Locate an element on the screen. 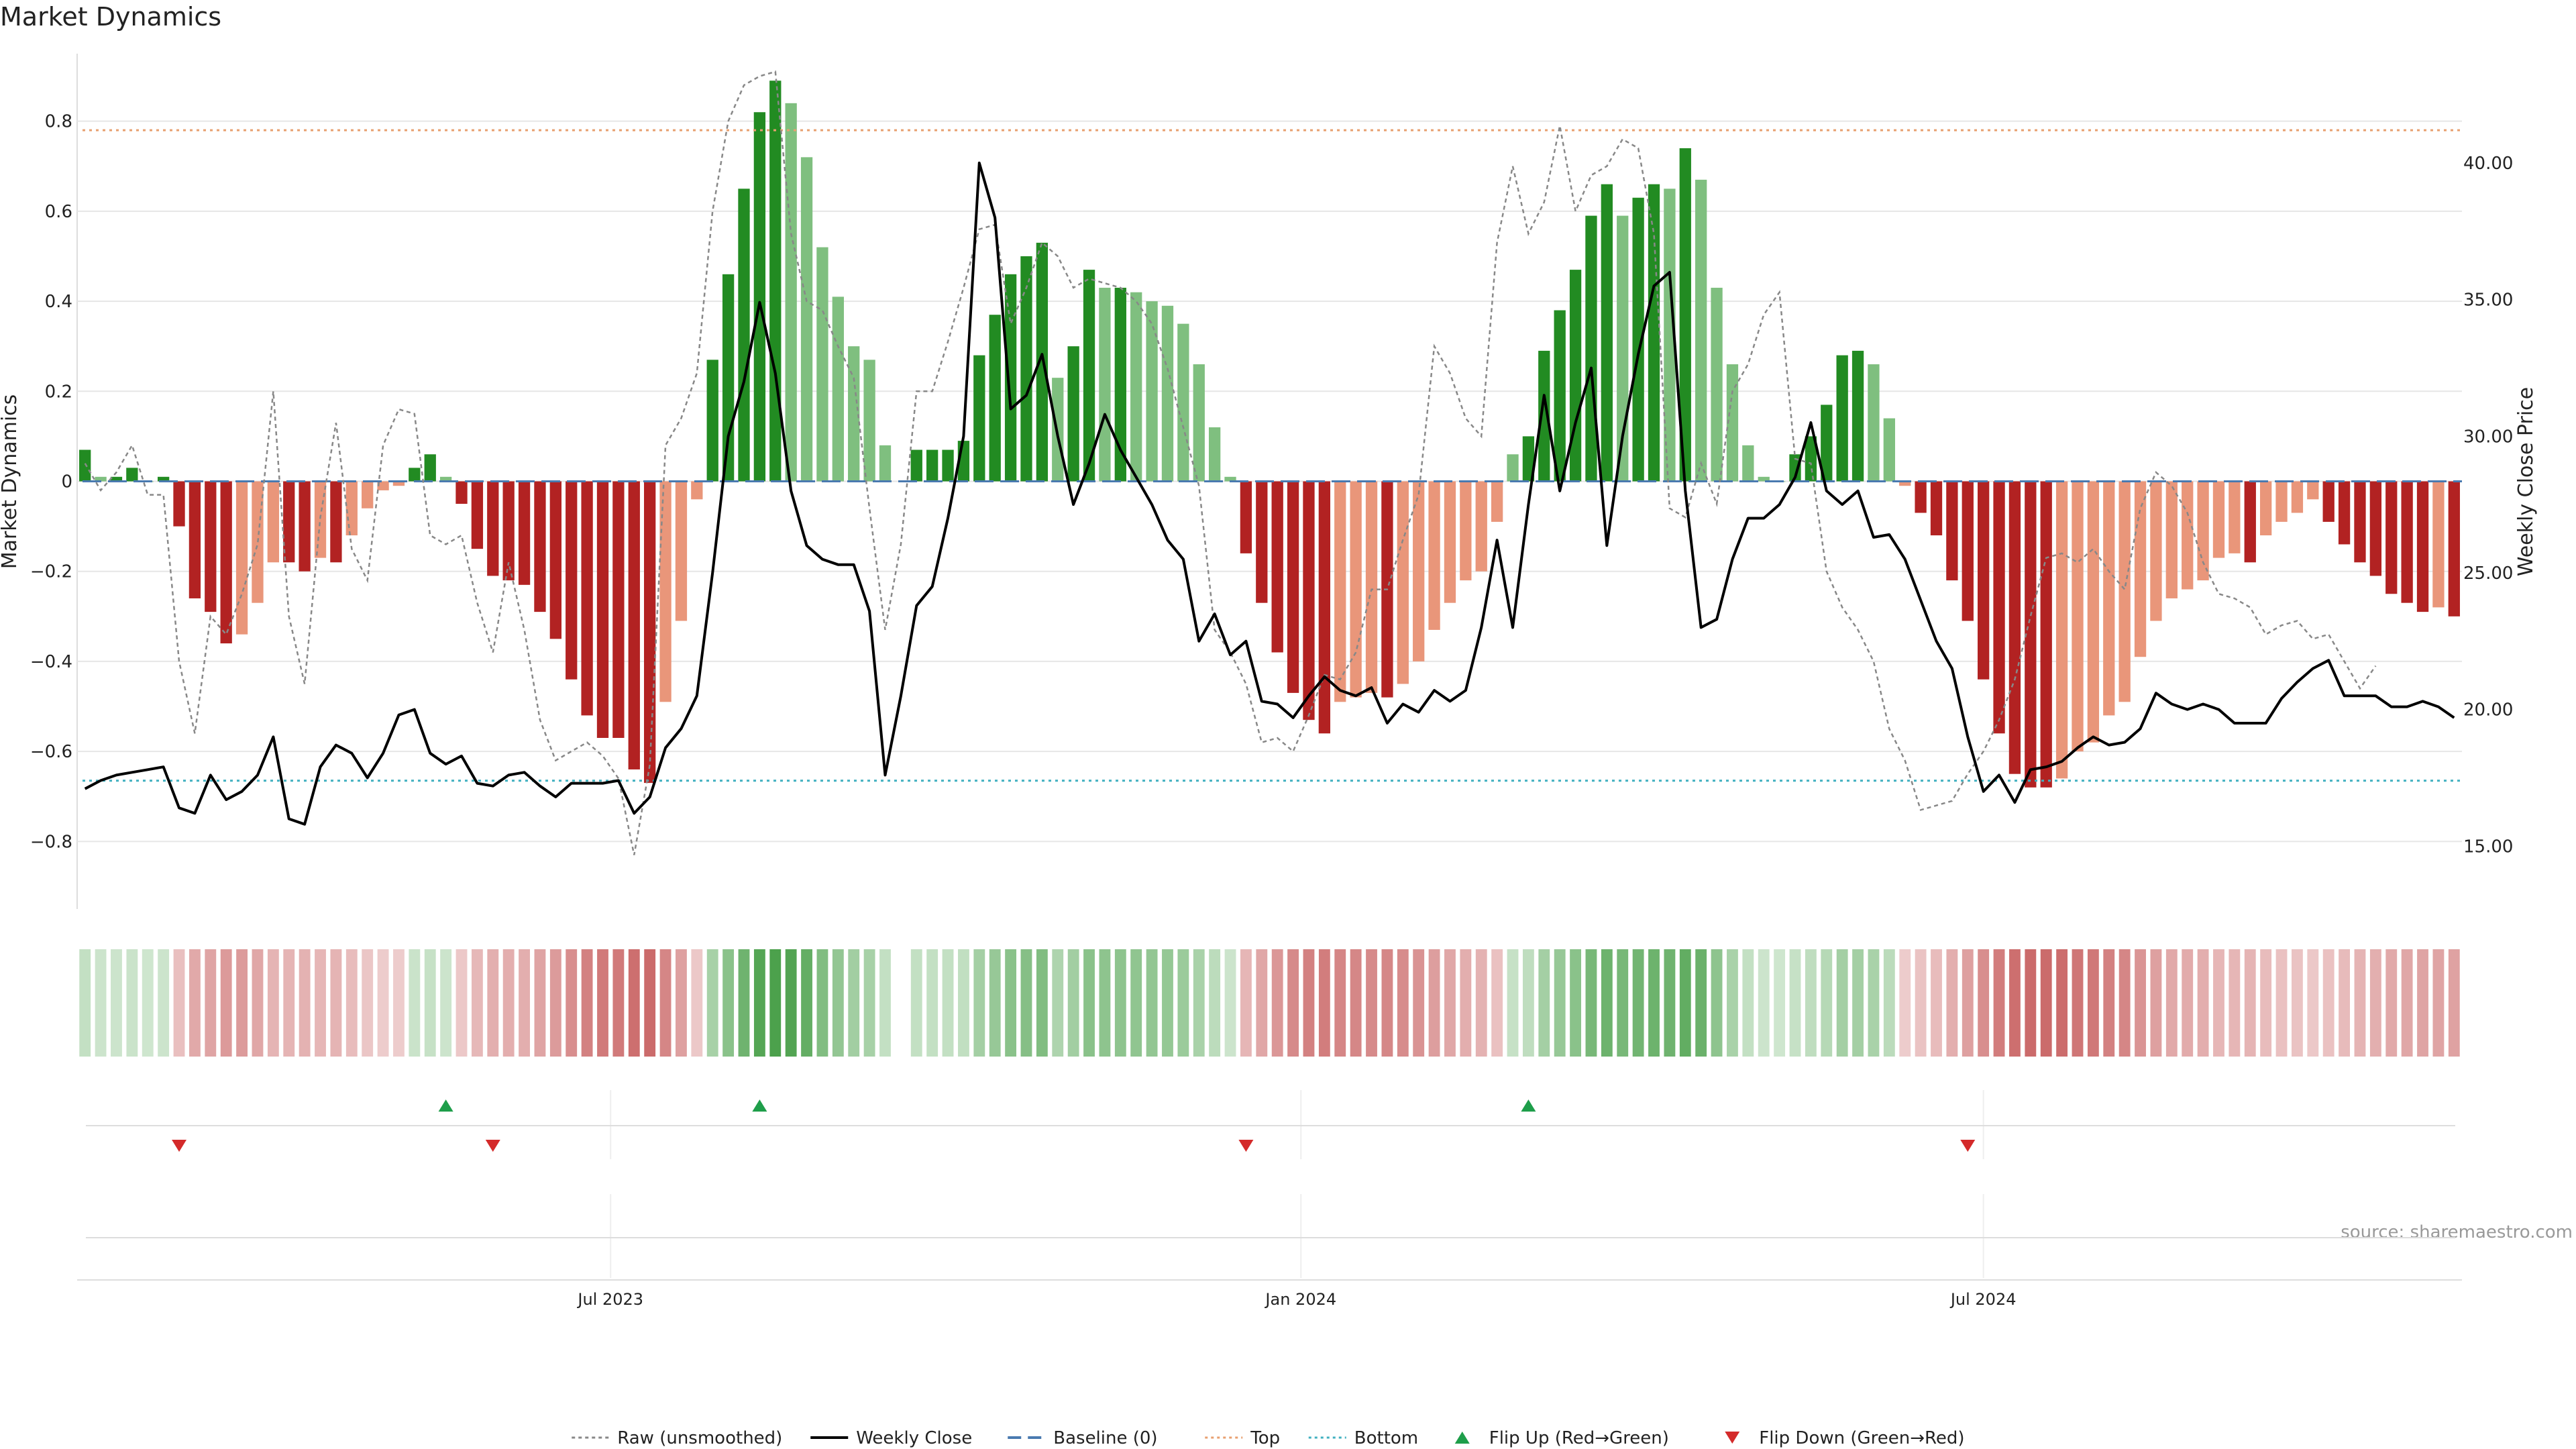  legend-item: Bottom is located at coordinates (1363, 1438).